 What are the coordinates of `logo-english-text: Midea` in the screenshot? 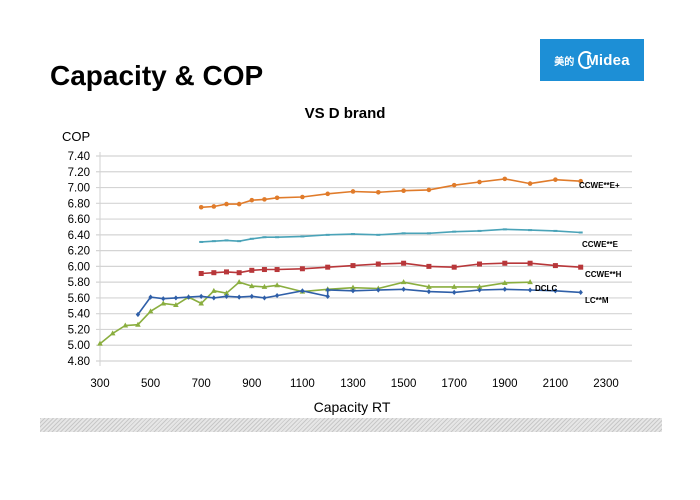 It's located at (608, 60).